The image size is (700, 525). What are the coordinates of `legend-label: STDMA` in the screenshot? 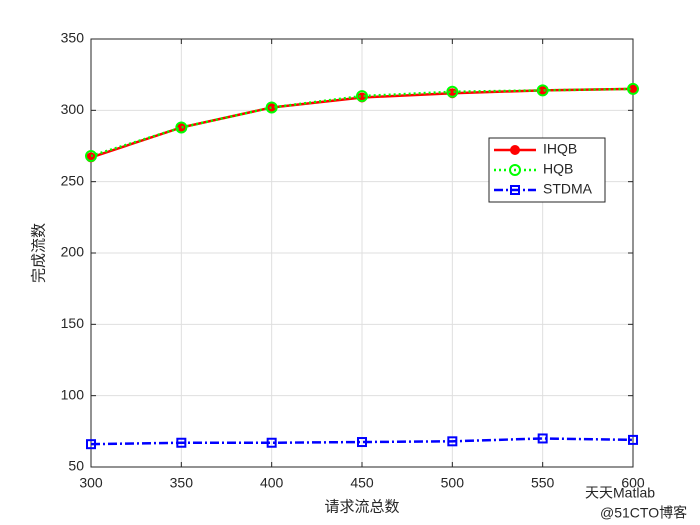 It's located at (568, 189).